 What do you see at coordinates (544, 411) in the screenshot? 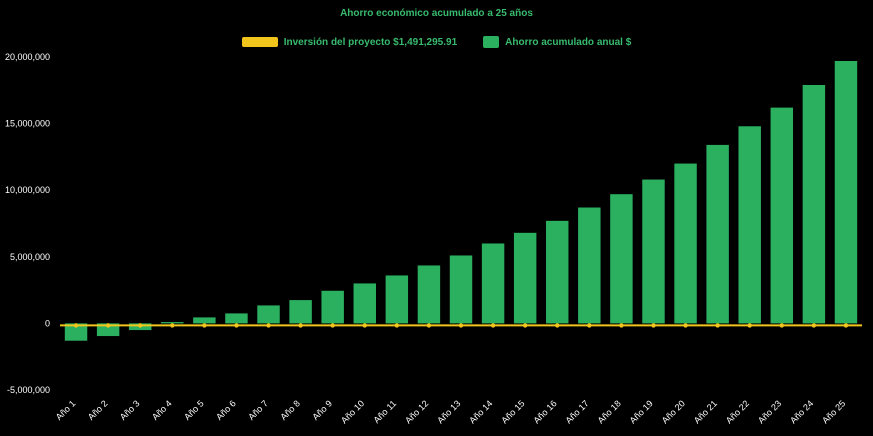
I see `svg-text: Año 16` at bounding box center [544, 411].